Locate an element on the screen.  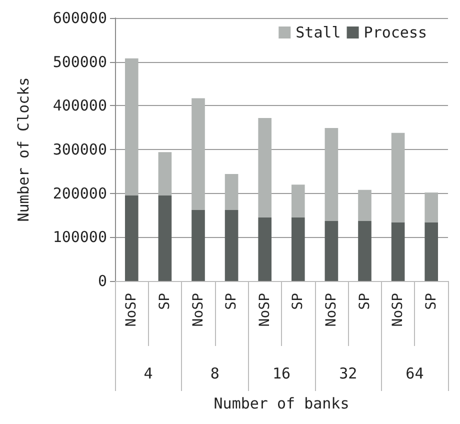
y-tick-label: 600000 is located at coordinates (79, 18).